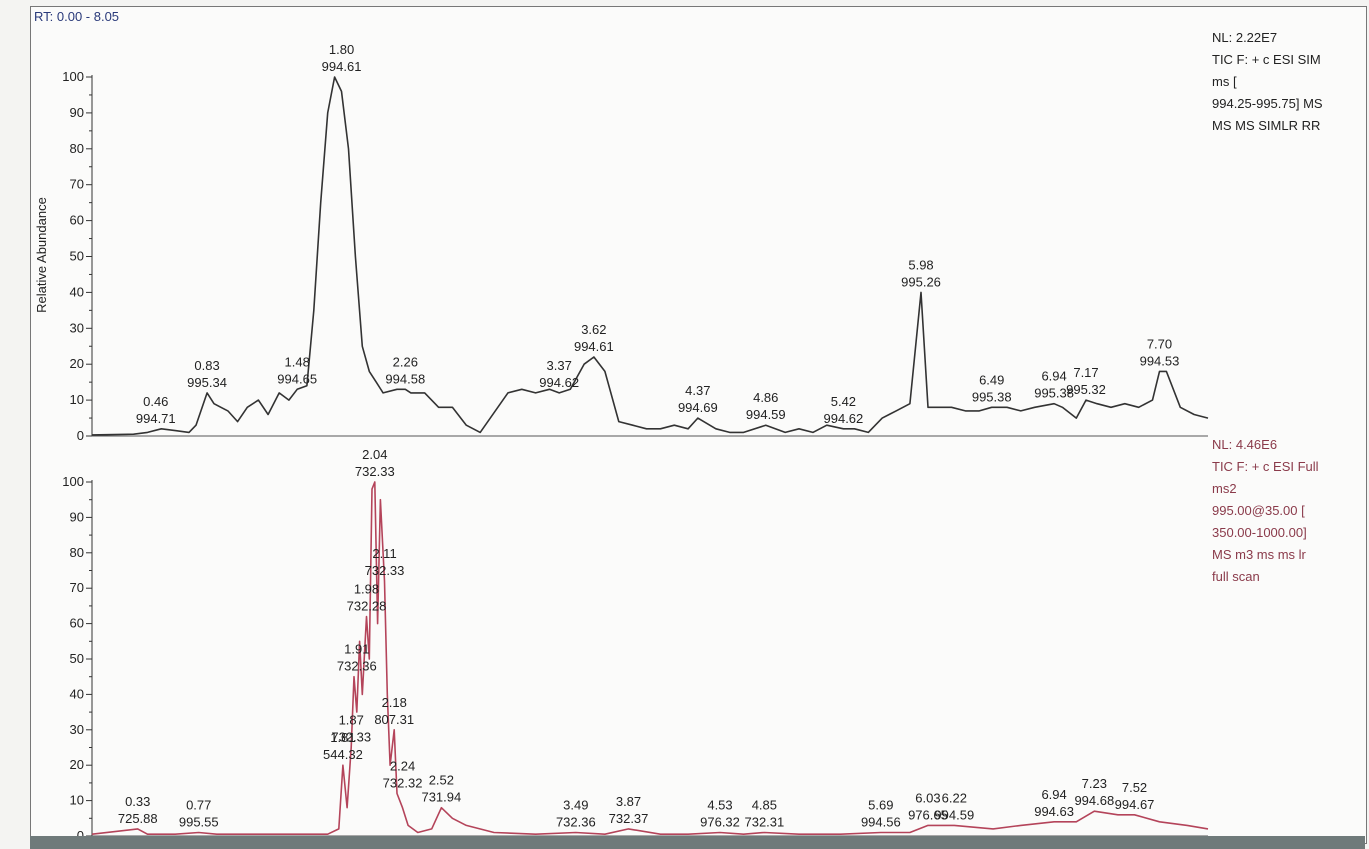 This screenshot has height=849, width=1369. Describe the element at coordinates (137, 801) in the screenshot. I see `peak-rt-label: 0.33` at that location.